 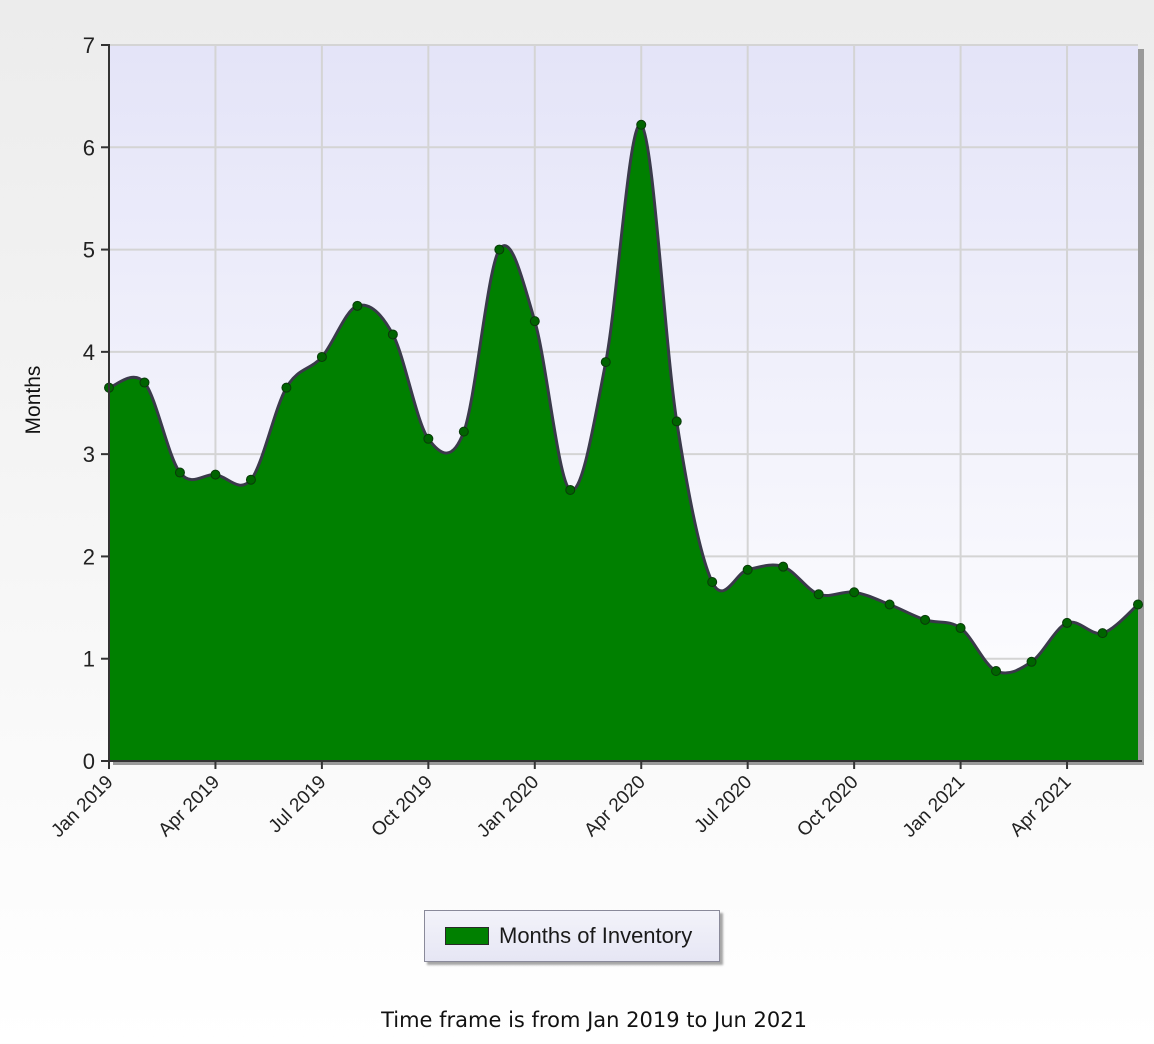 What do you see at coordinates (189, 806) in the screenshot?
I see `x-tick-label: Apr 2019` at bounding box center [189, 806].